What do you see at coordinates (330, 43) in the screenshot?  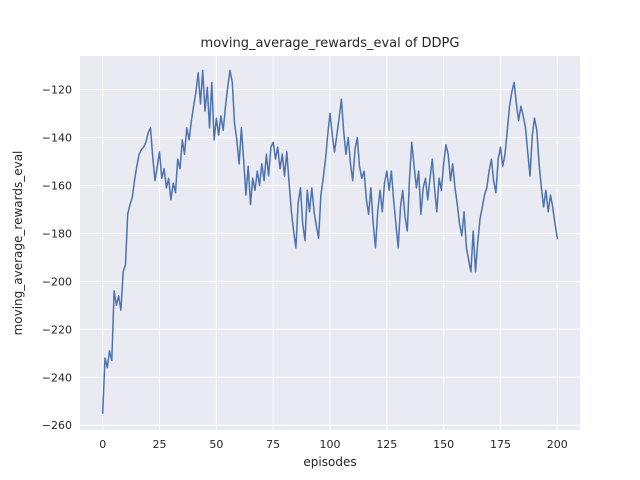 I see `chart-title: moving_average_rewards_eval of DDPG` at bounding box center [330, 43].